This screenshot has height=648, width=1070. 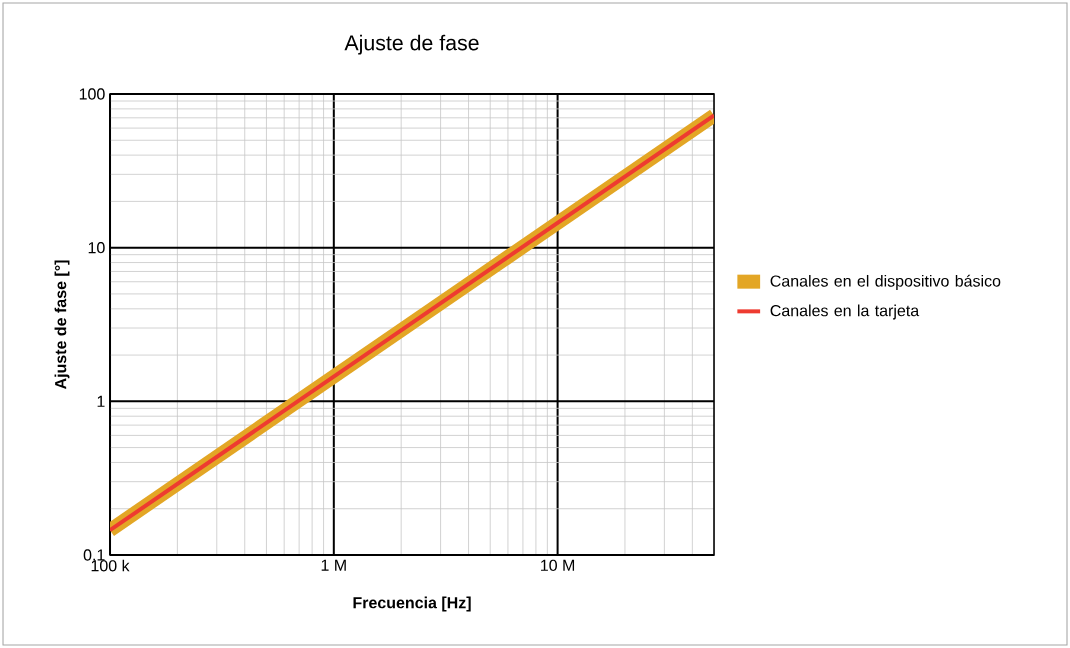 What do you see at coordinates (411, 44) in the screenshot?
I see `chart-title: Ajuste de fase` at bounding box center [411, 44].